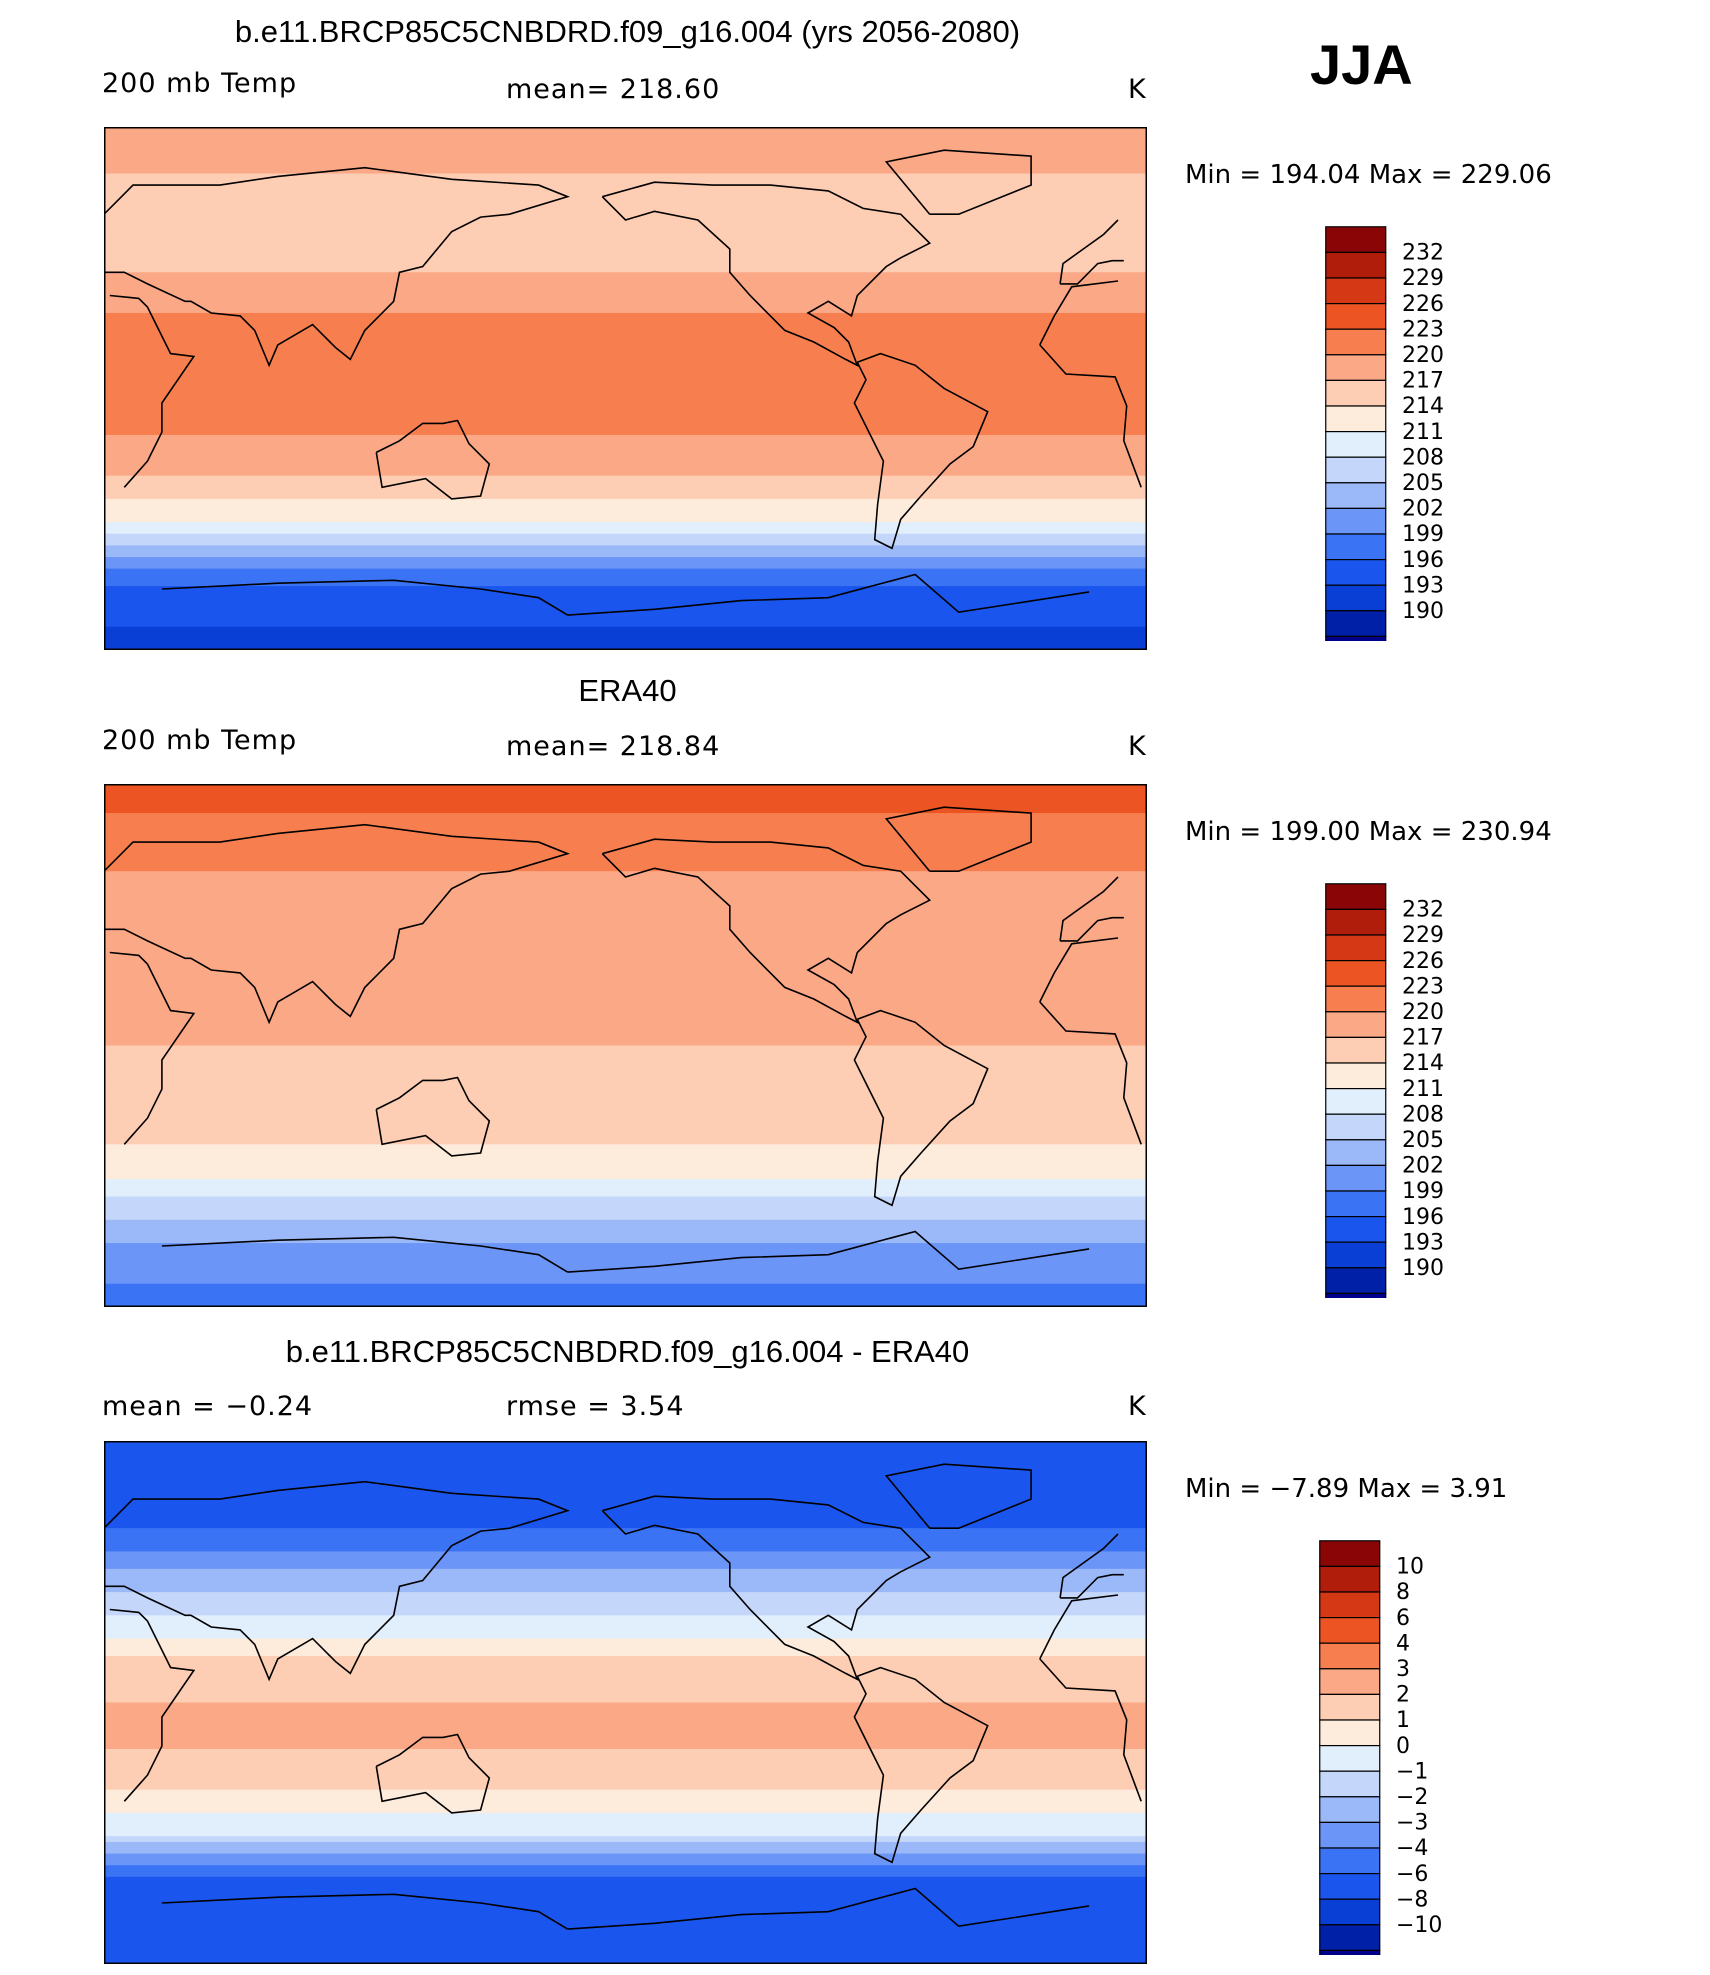 The height and width of the screenshot is (1975, 1710). What do you see at coordinates (1403, 1720) in the screenshot?
I see `colorbar-tick-label: 1` at bounding box center [1403, 1720].